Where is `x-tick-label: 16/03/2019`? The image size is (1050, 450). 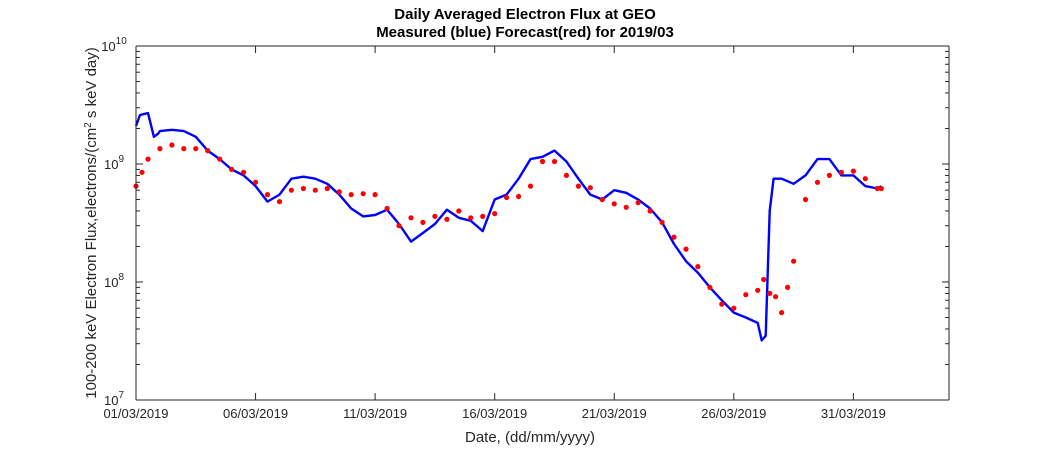 x-tick-label: 16/03/2019 is located at coordinates (494, 413).